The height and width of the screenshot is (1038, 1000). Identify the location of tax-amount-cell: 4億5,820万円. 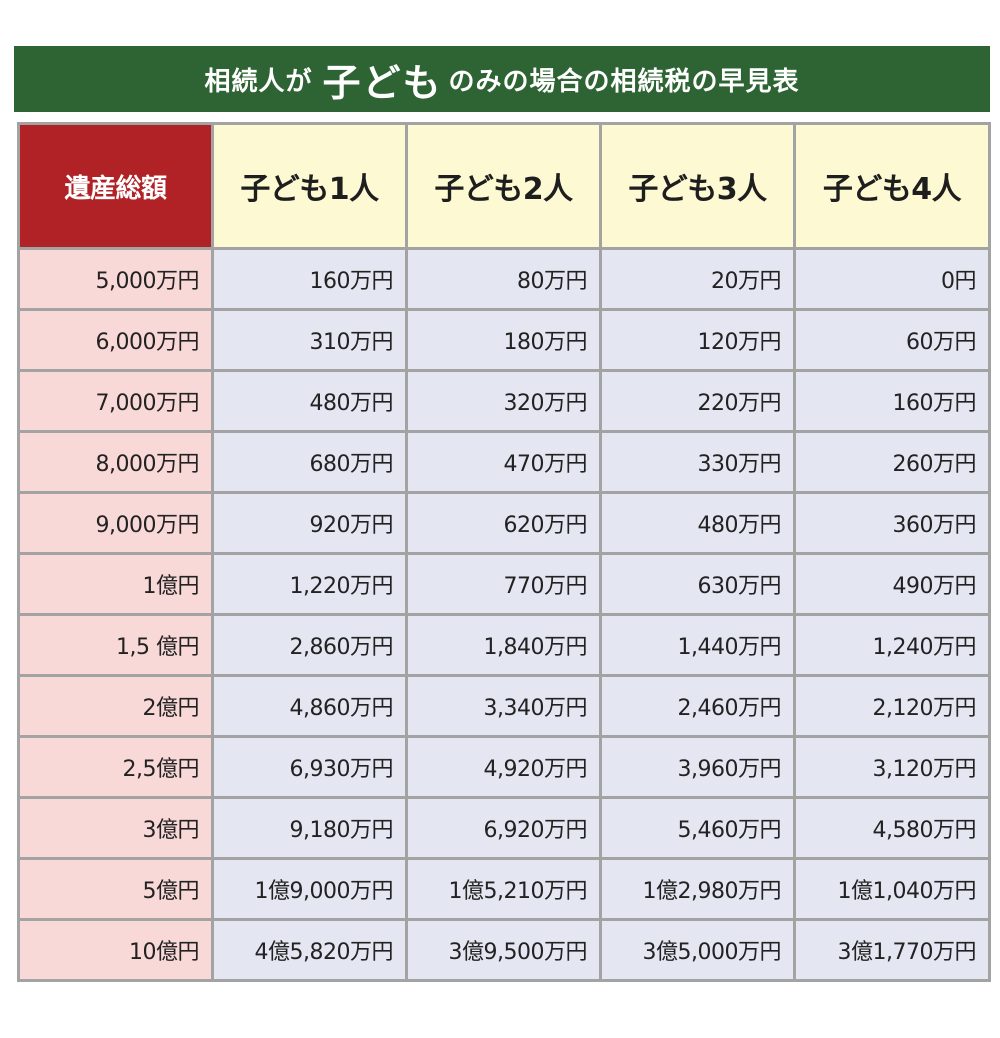
(309, 950).